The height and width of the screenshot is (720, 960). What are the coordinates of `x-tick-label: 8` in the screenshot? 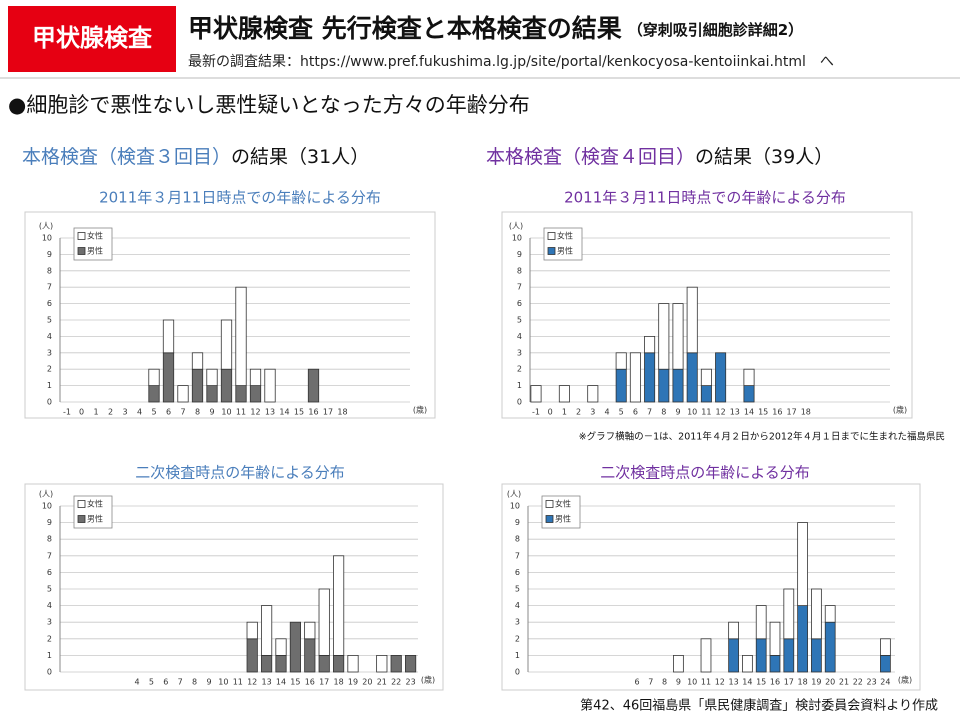 It's located at (664, 682).